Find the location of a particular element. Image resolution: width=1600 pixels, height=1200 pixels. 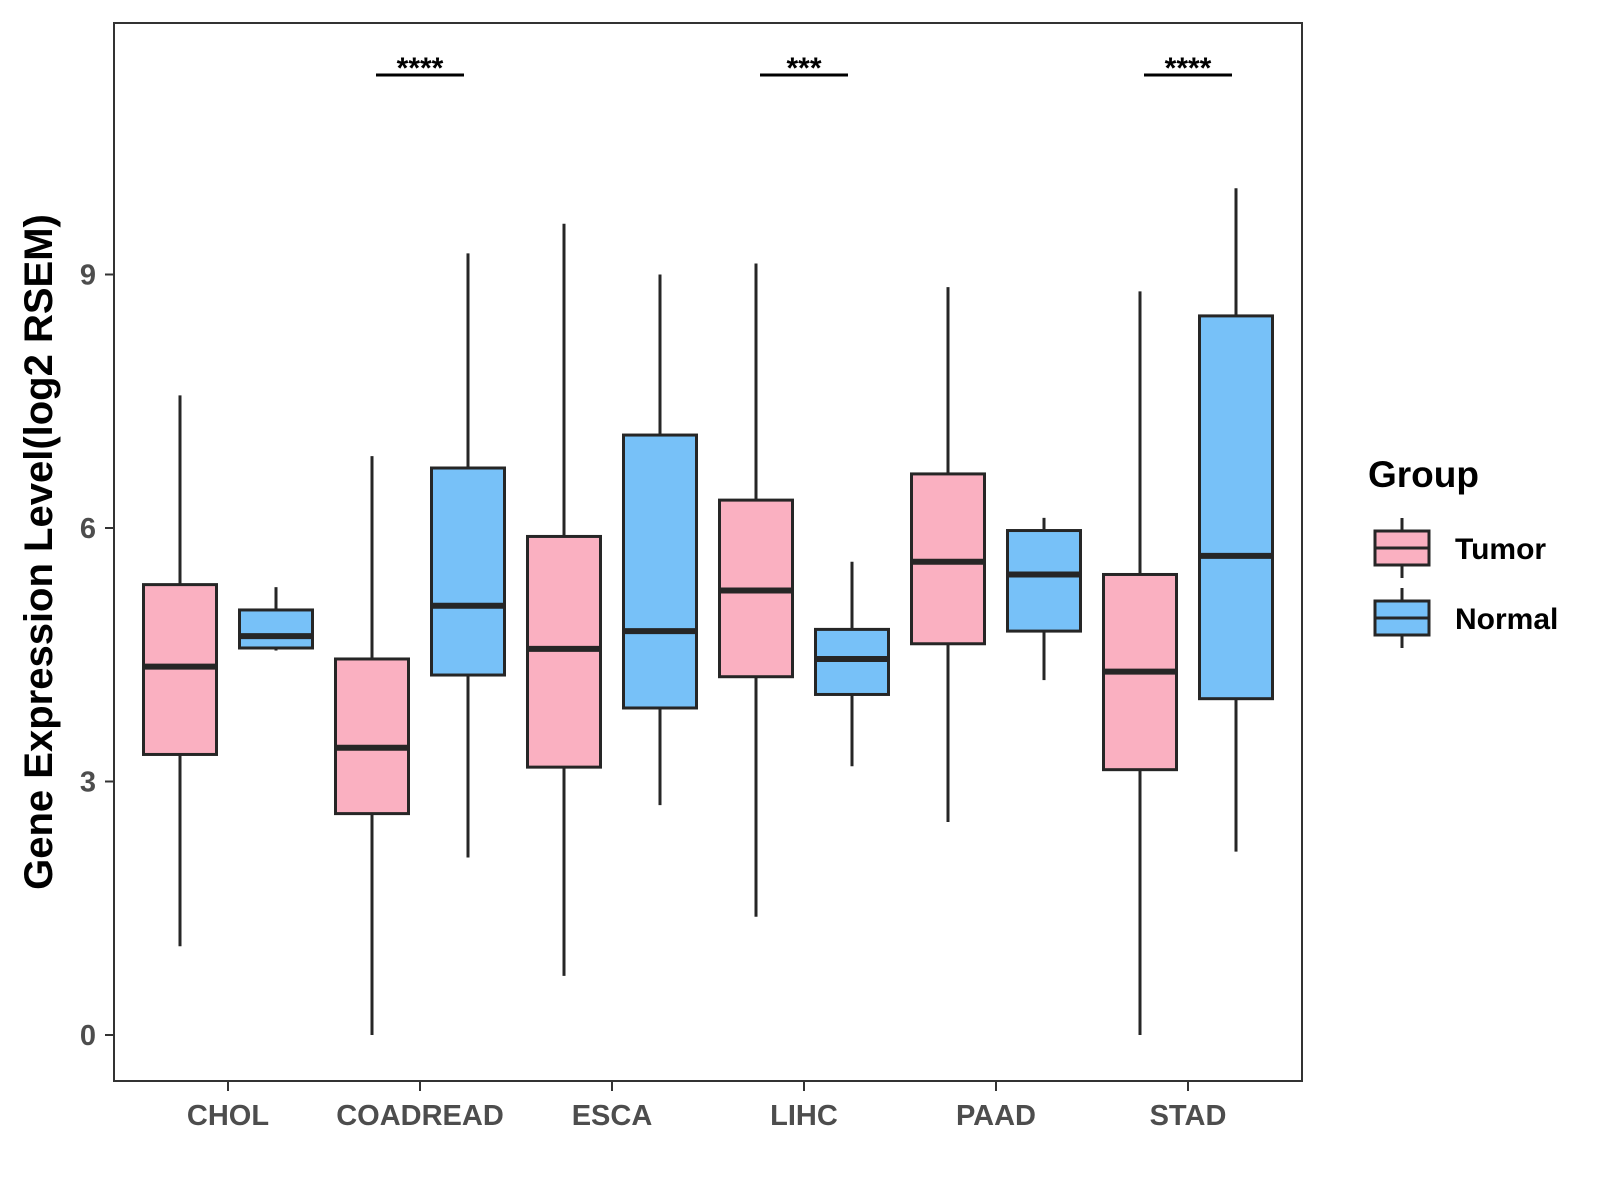

box-tumor-lihc is located at coordinates (756, 590).